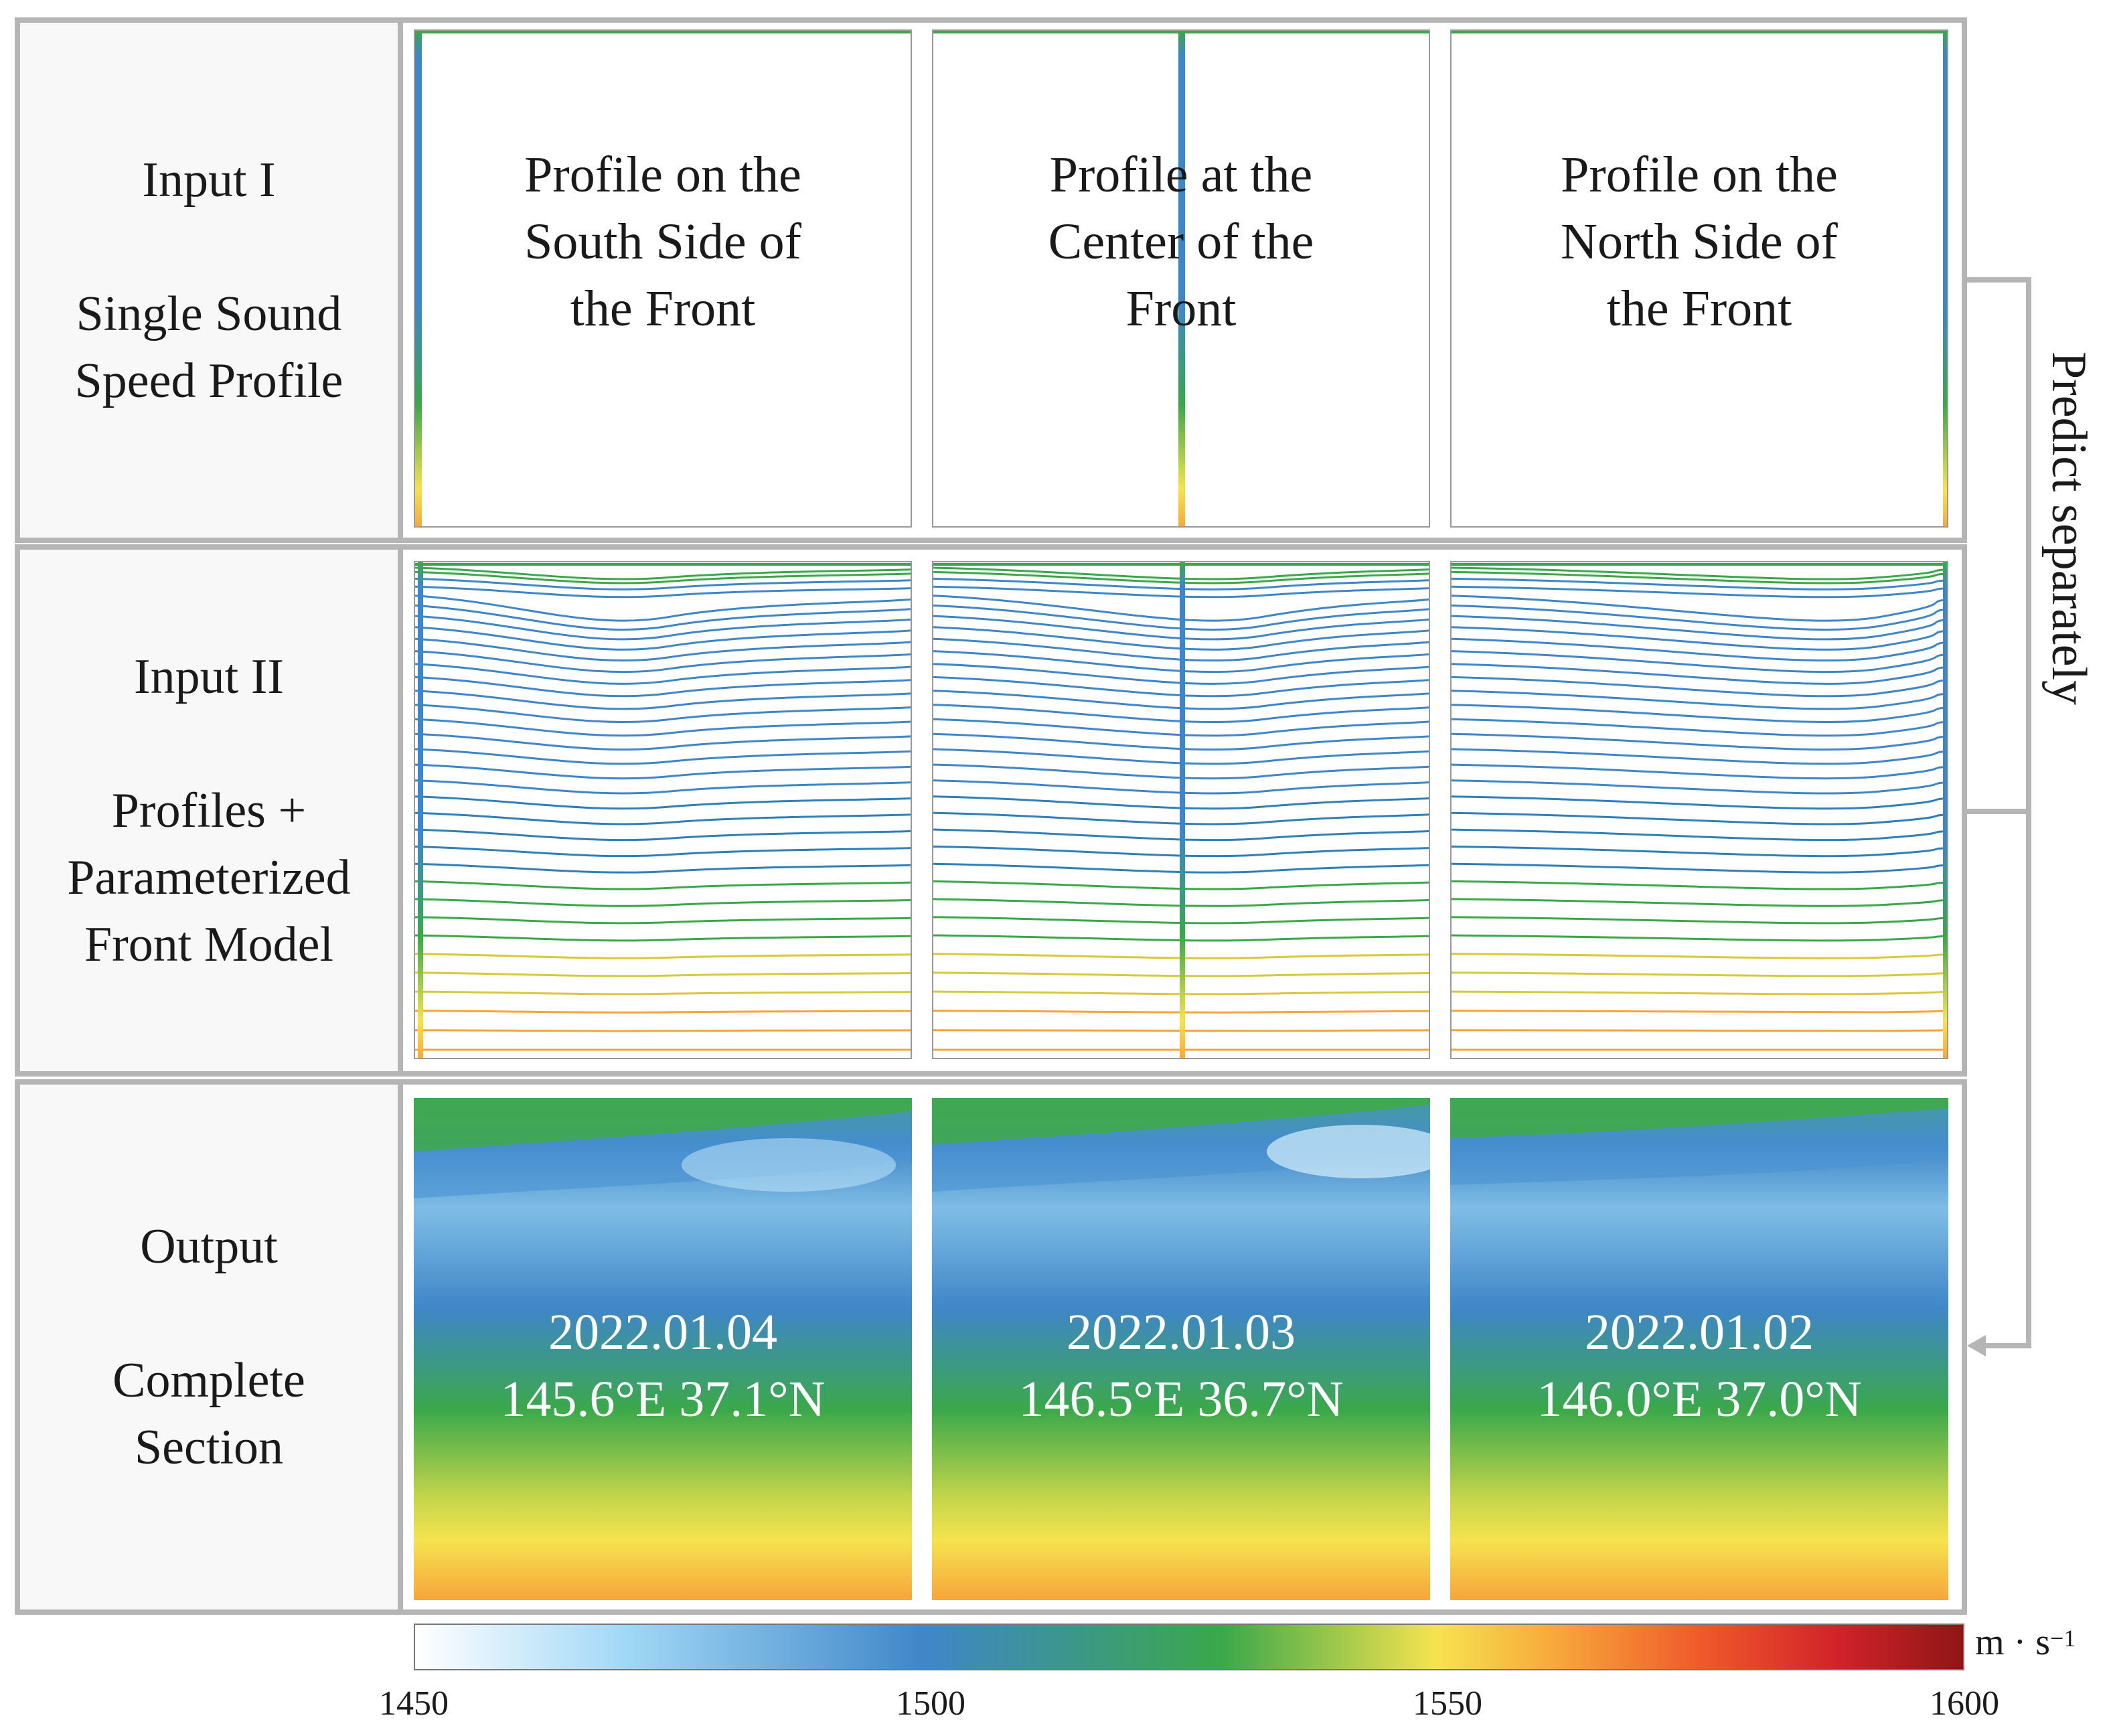  Describe the element at coordinates (1181, 1332) in the screenshot. I see `output-date: 2022.01.03` at that location.